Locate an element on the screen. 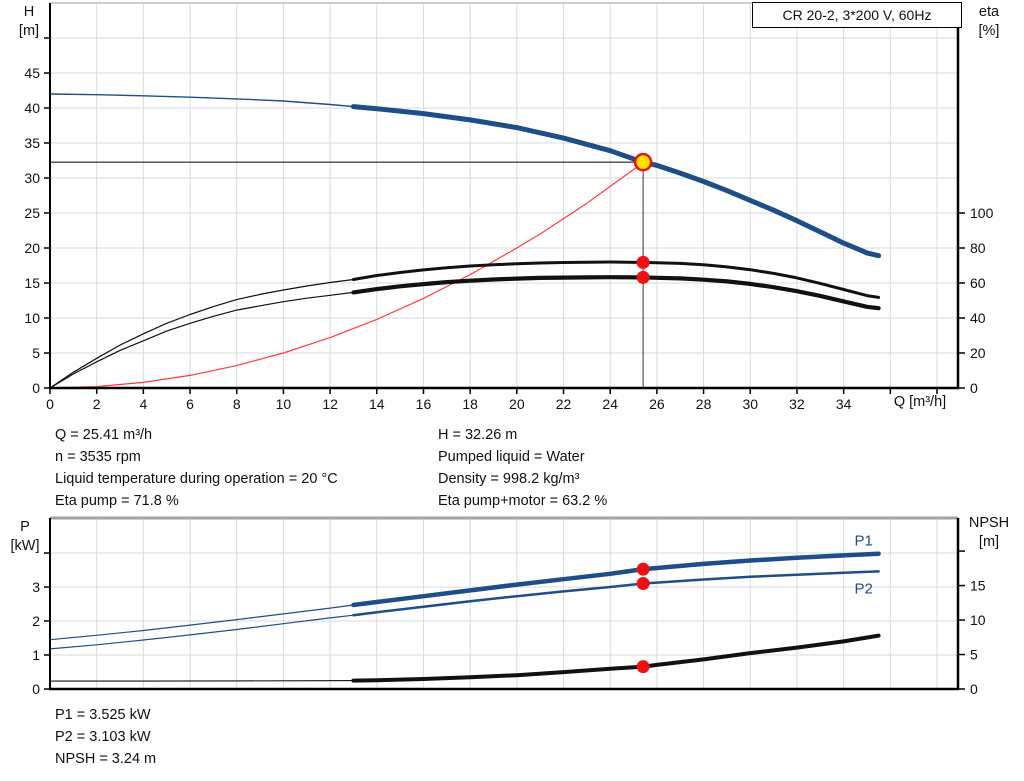 The height and width of the screenshot is (781, 1024). left-tick-label: 25 is located at coordinates (32, 213).